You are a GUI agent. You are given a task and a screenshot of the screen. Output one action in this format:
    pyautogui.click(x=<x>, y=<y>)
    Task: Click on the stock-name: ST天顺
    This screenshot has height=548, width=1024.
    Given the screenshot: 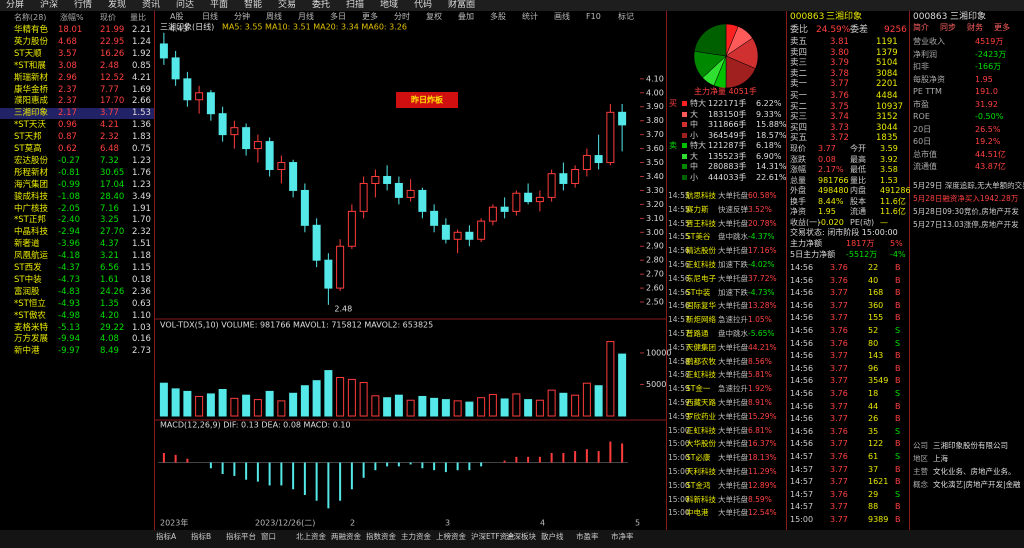 What is the action you would take?
    pyautogui.click(x=28, y=53)
    